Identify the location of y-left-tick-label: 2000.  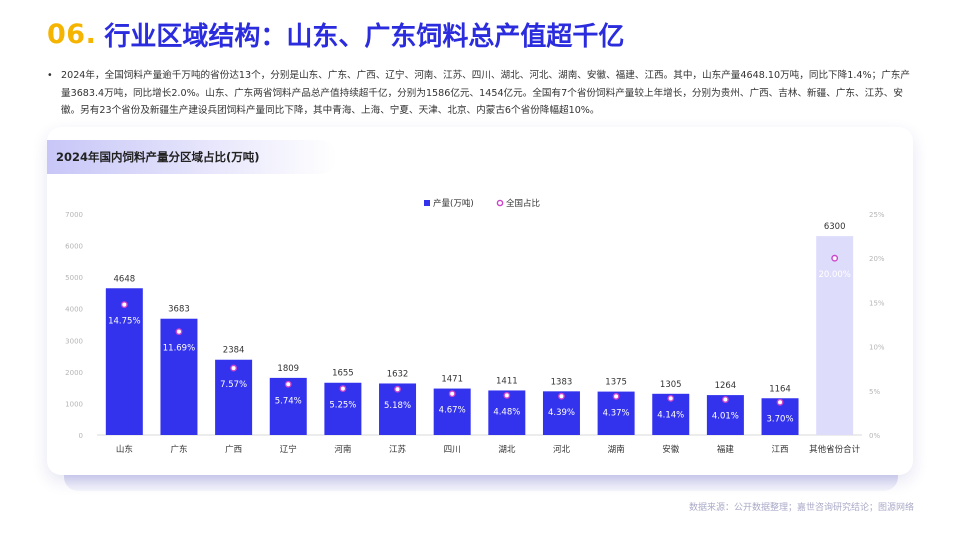
(74, 373).